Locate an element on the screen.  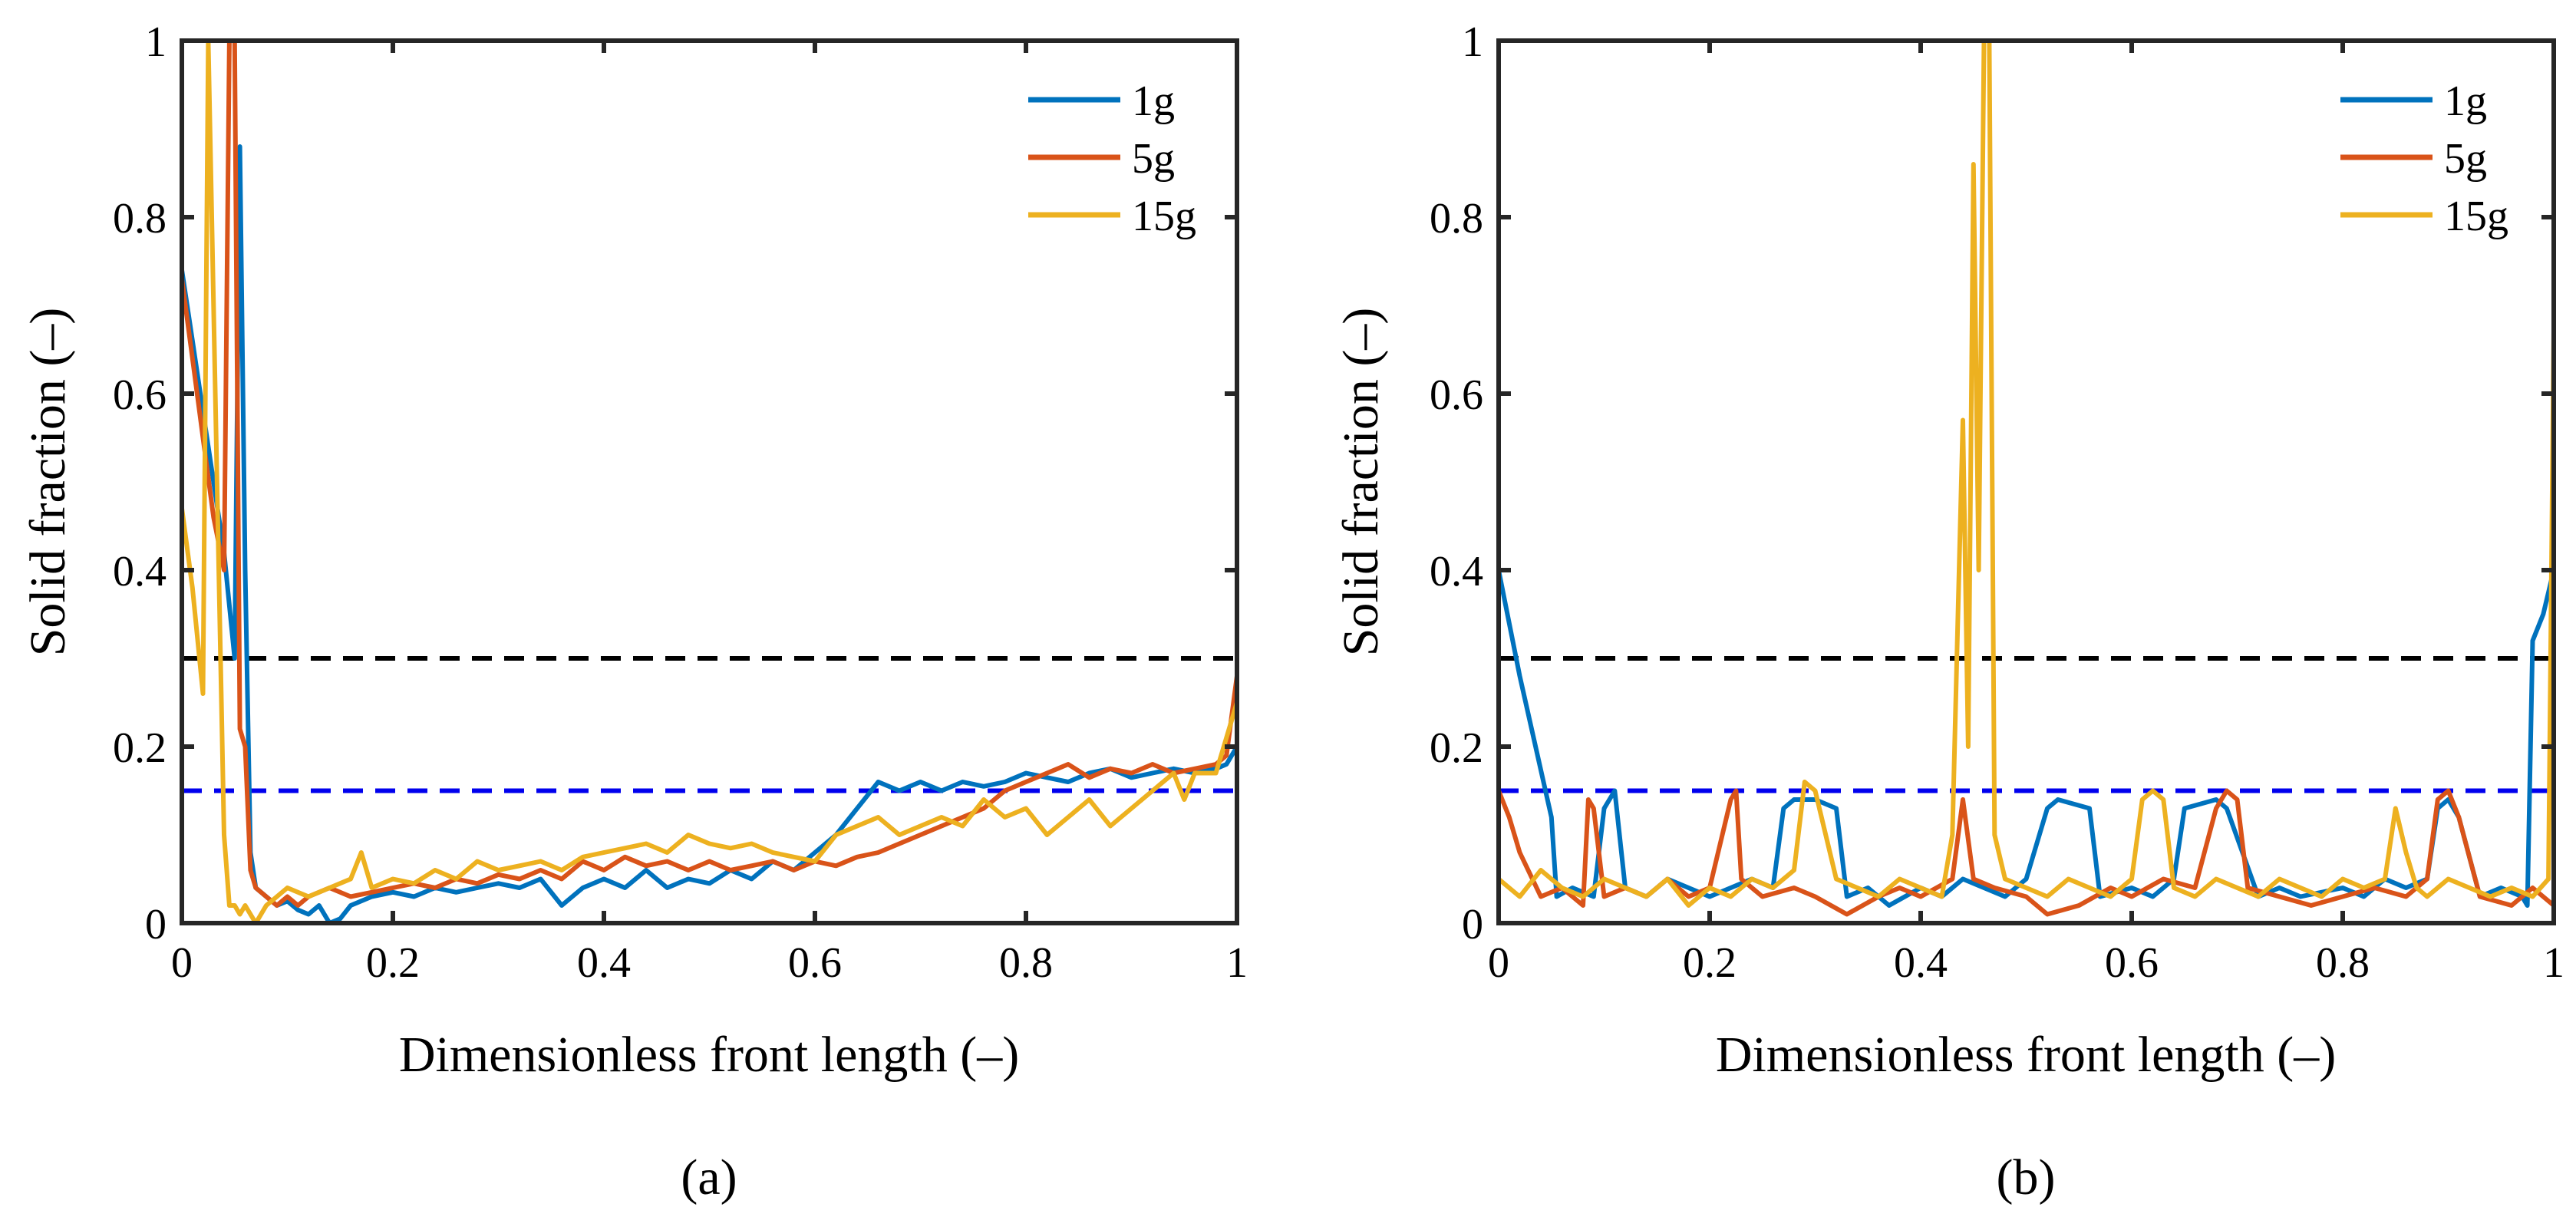
y-tick-label-b-5: 1 is located at coordinates (1472, 42).